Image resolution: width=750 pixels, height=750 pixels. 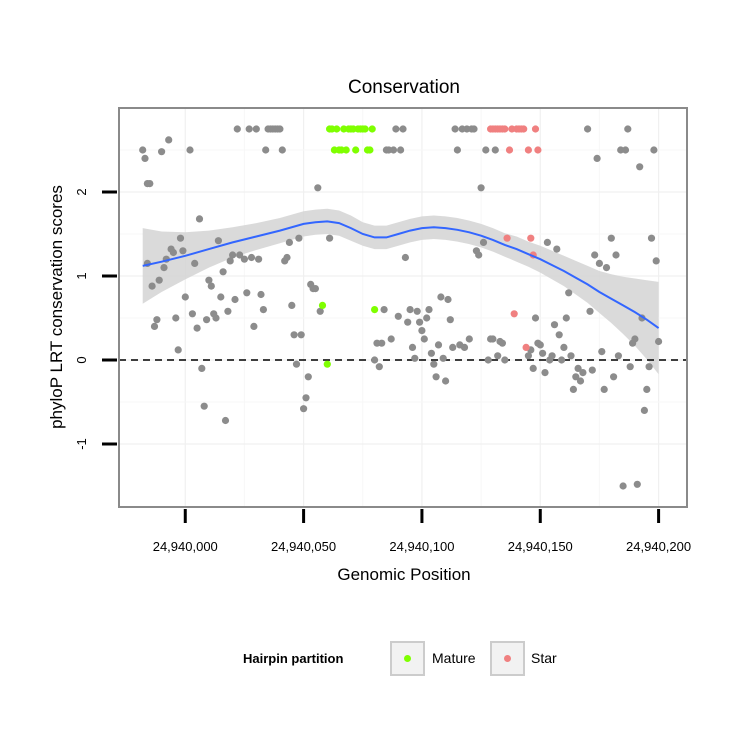 I want to click on y-axis: -1 0 1 2, so click(x=95, y=319).